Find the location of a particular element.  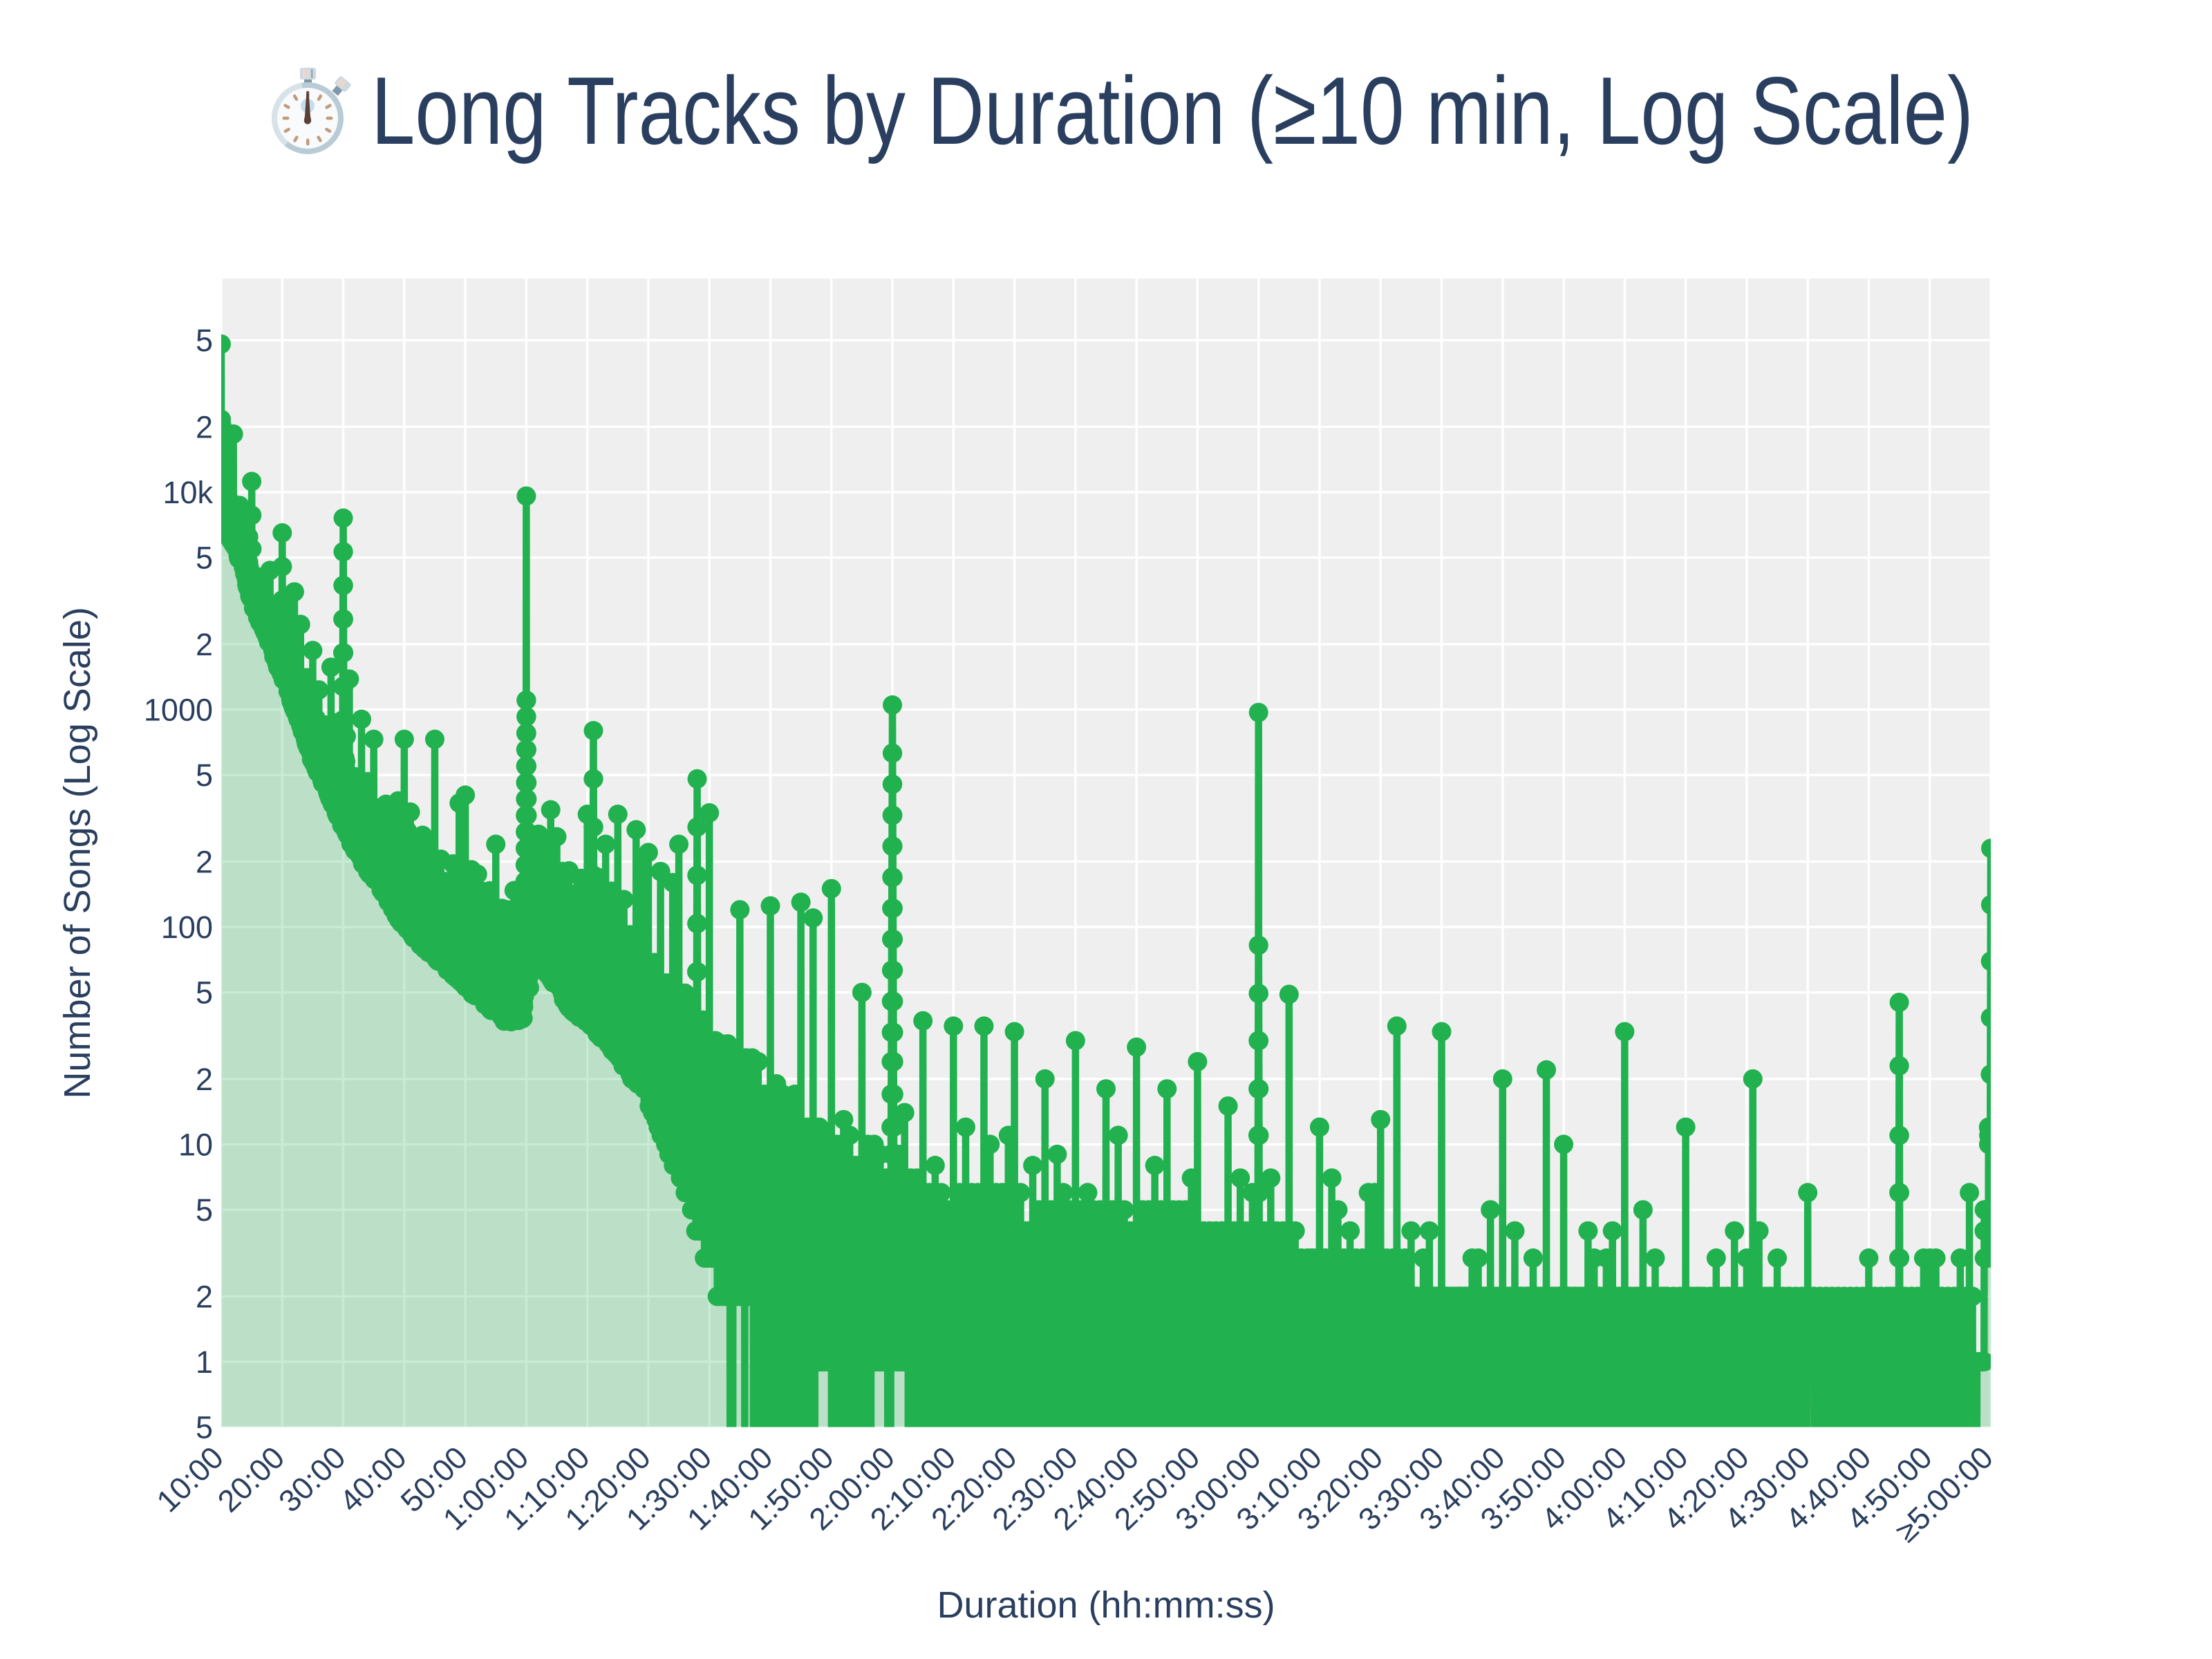

svg-text: 10 is located at coordinates (195, 1145).